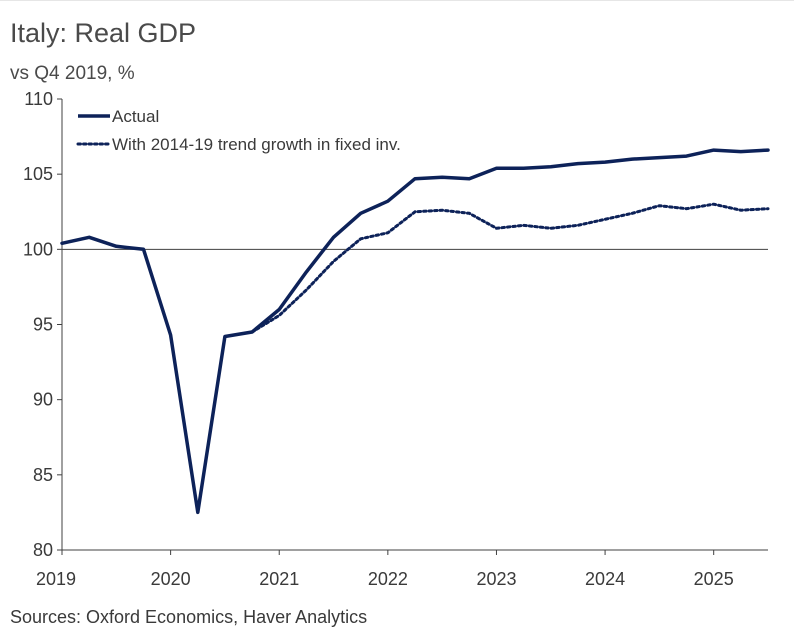 The width and height of the screenshot is (794, 638). Describe the element at coordinates (397, 0) in the screenshot. I see `top-rule` at that location.